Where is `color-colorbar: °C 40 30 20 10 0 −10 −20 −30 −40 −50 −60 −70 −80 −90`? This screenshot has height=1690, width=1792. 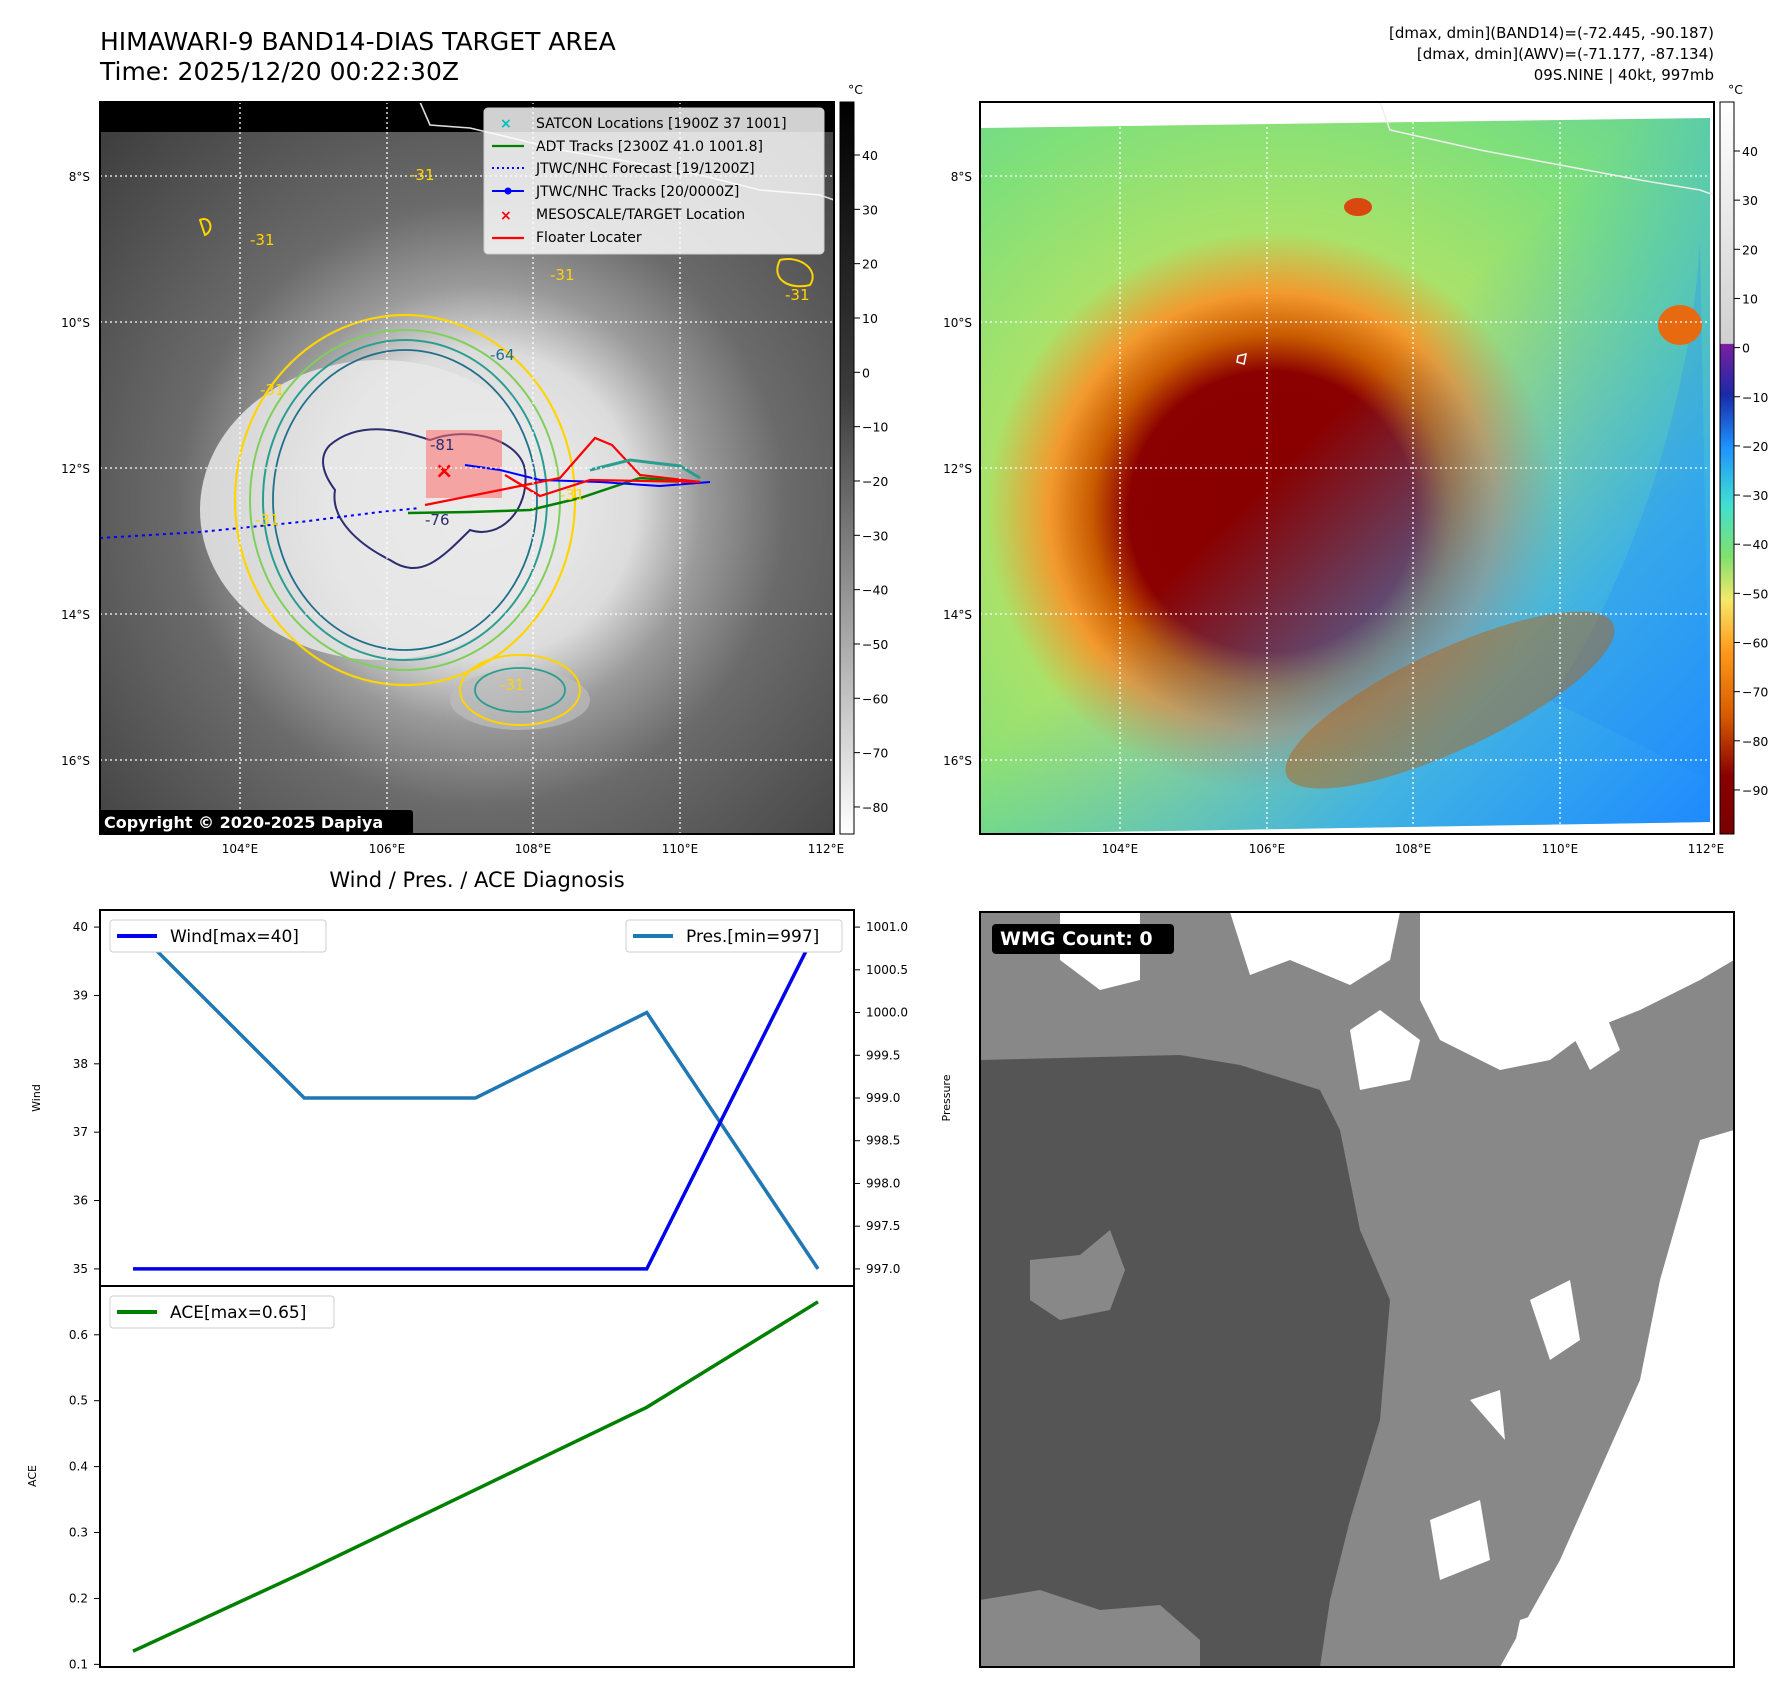
color-colorbar: °C 40 30 20 10 0 −10 −20 −30 −40 −50 −60 −70 −80 −90 is located at coordinates (1743, 458).